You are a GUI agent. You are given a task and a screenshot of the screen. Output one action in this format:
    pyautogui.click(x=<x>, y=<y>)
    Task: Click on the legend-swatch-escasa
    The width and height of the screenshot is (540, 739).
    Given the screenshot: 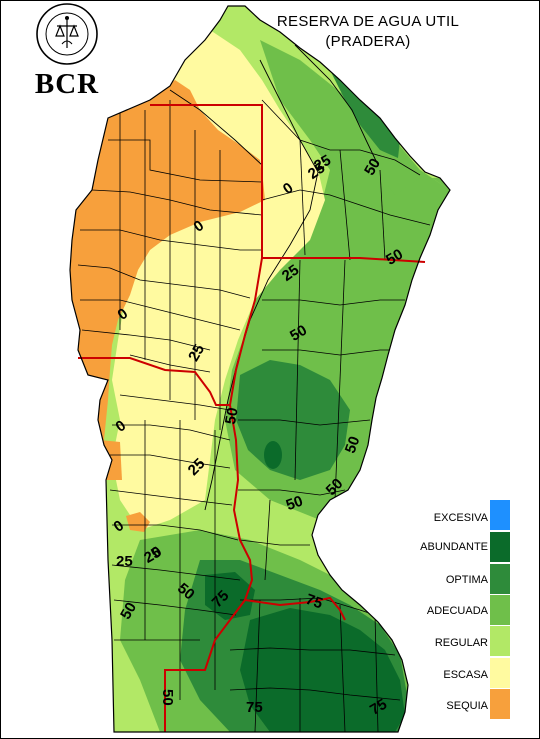 What is the action you would take?
    pyautogui.click(x=500, y=673)
    